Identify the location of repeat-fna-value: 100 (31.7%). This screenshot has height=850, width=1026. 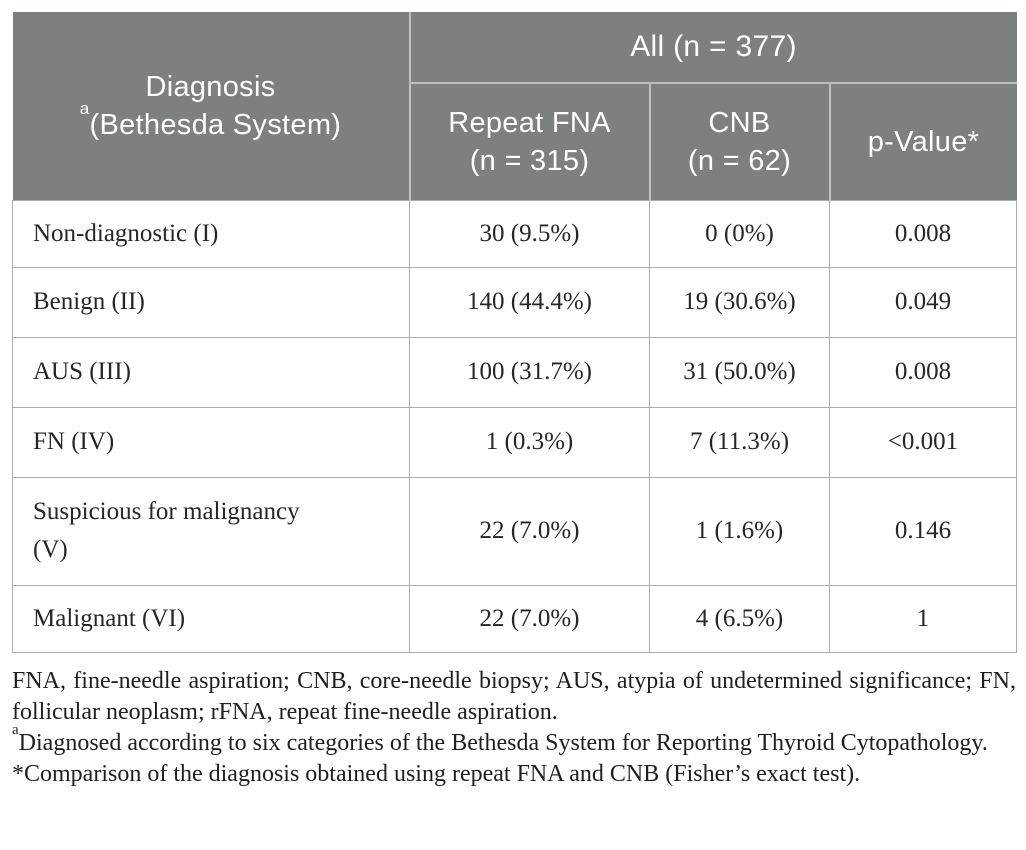
(529, 372).